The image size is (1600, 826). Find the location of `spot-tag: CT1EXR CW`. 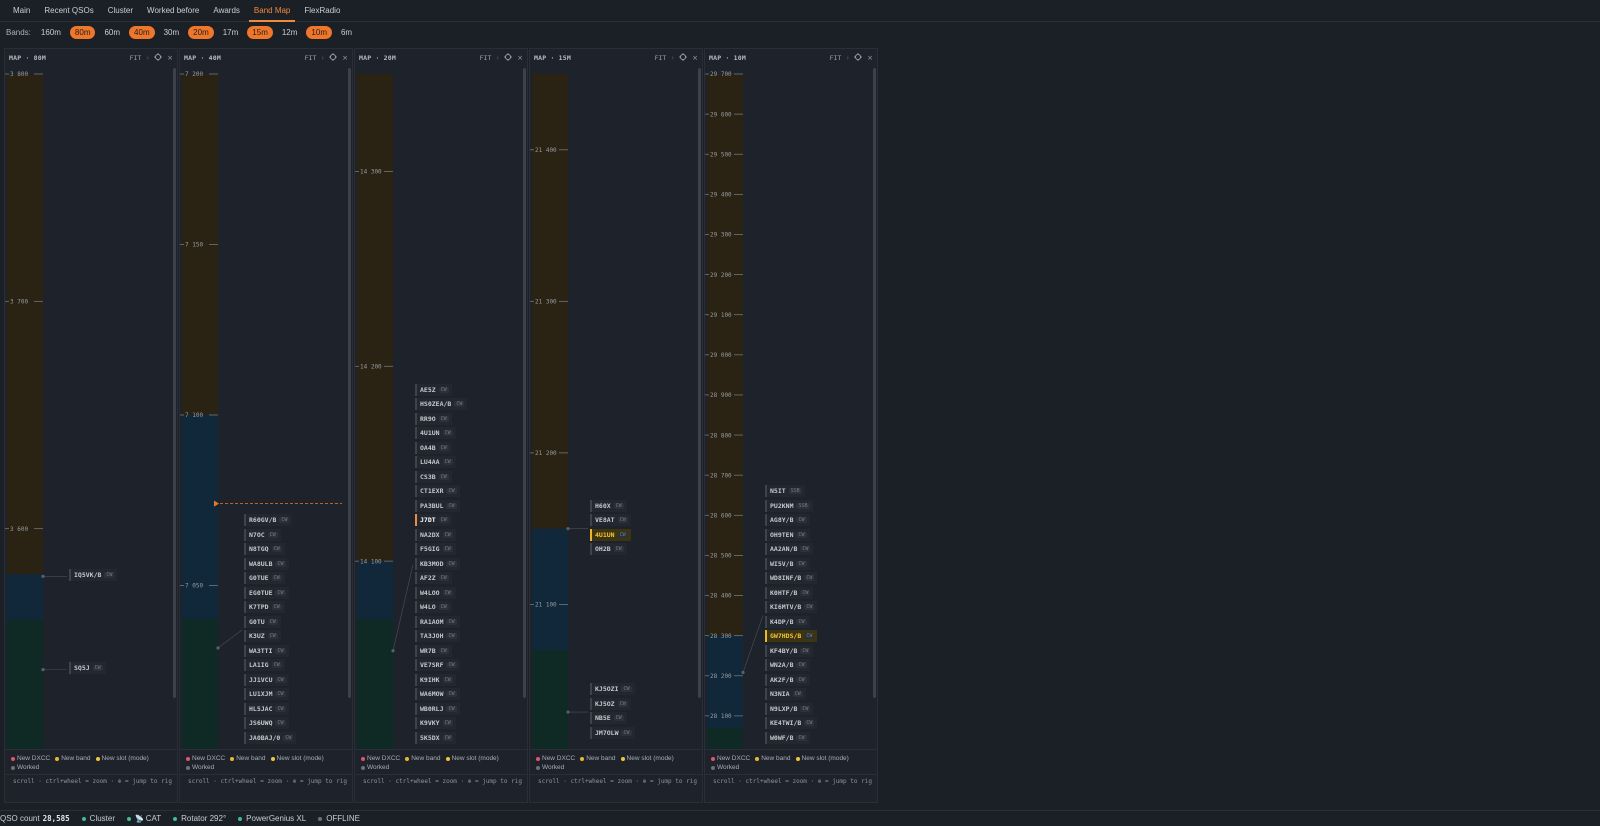

spot-tag: CT1EXR CW is located at coordinates (437, 491).